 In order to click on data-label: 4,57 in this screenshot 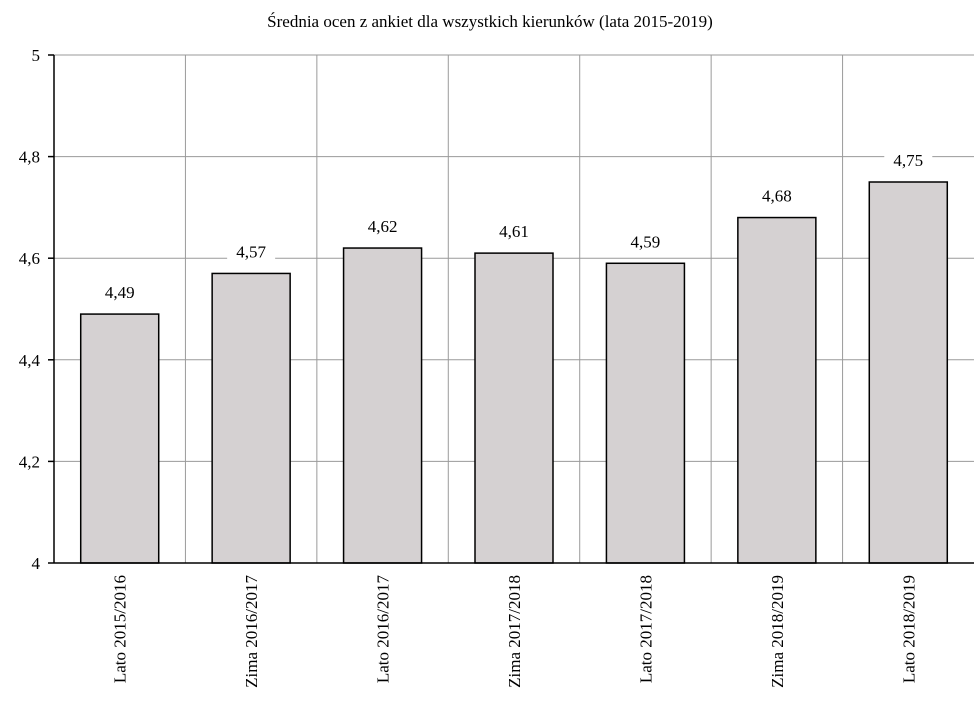, I will do `click(251, 251)`.